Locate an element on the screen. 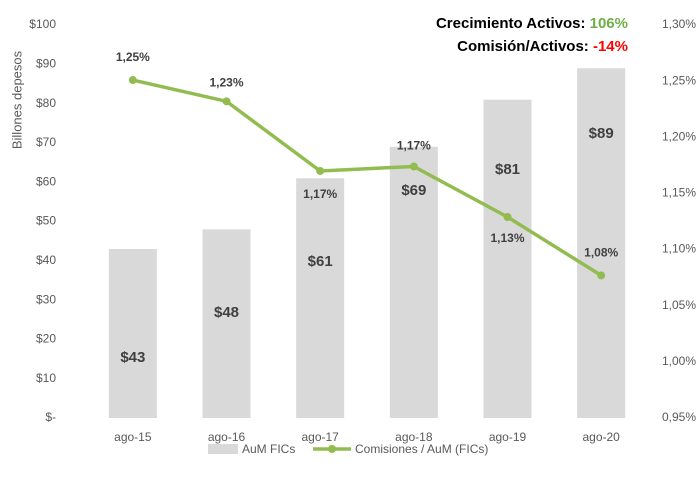 Image resolution: width=697 pixels, height=484 pixels. x-tick-label: ago-17 is located at coordinates (320, 437).